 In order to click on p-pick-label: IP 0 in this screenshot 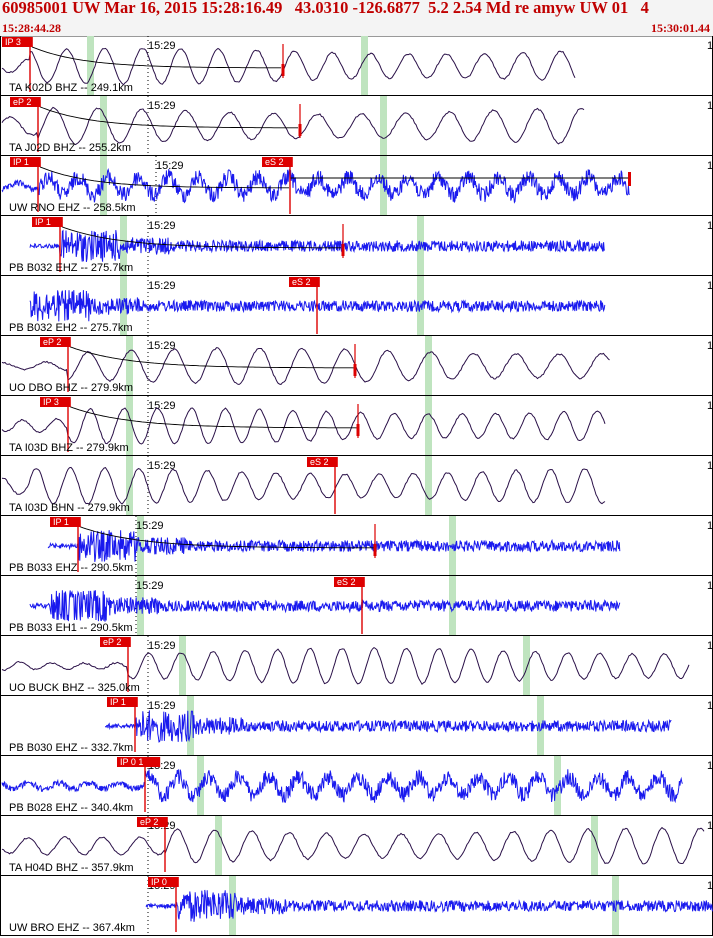, I will do `click(159, 882)`.